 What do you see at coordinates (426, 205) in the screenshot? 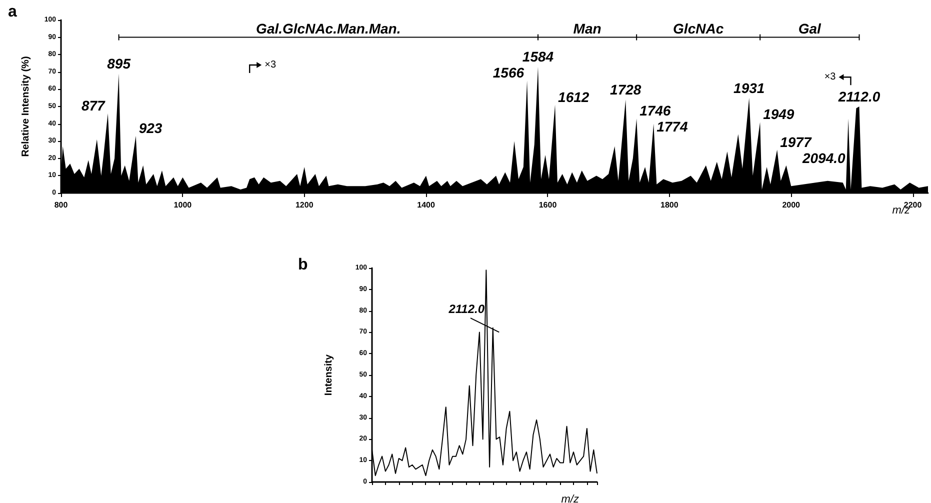
I see `x-tick-label: 1400` at bounding box center [426, 205].